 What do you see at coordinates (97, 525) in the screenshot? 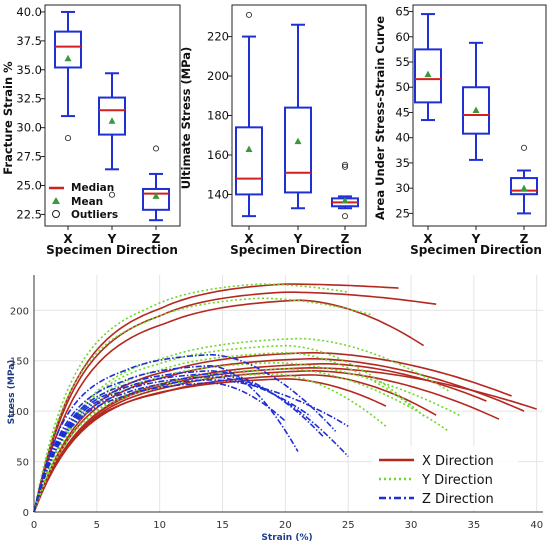
I see `strain-tick-label: 5` at bounding box center [97, 525].